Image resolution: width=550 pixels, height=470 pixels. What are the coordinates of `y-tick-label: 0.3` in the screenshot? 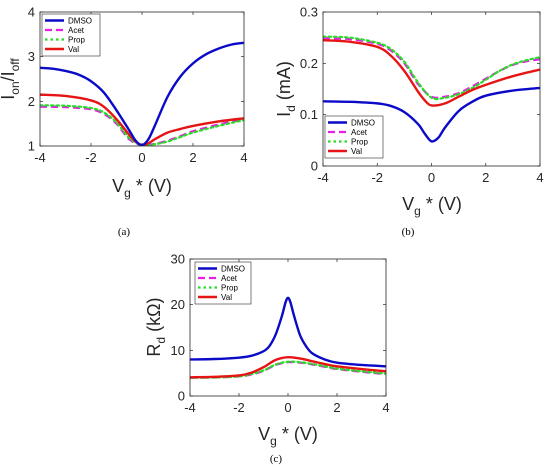 It's located at (309, 12).